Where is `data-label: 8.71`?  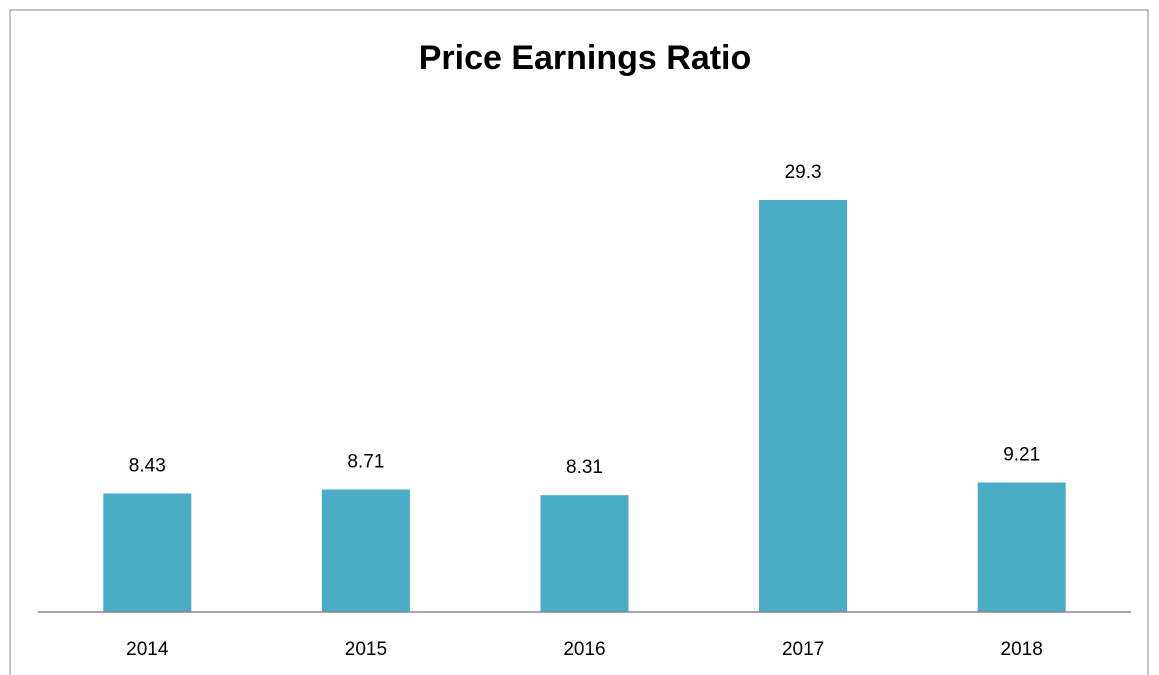 data-label: 8.71 is located at coordinates (365, 462).